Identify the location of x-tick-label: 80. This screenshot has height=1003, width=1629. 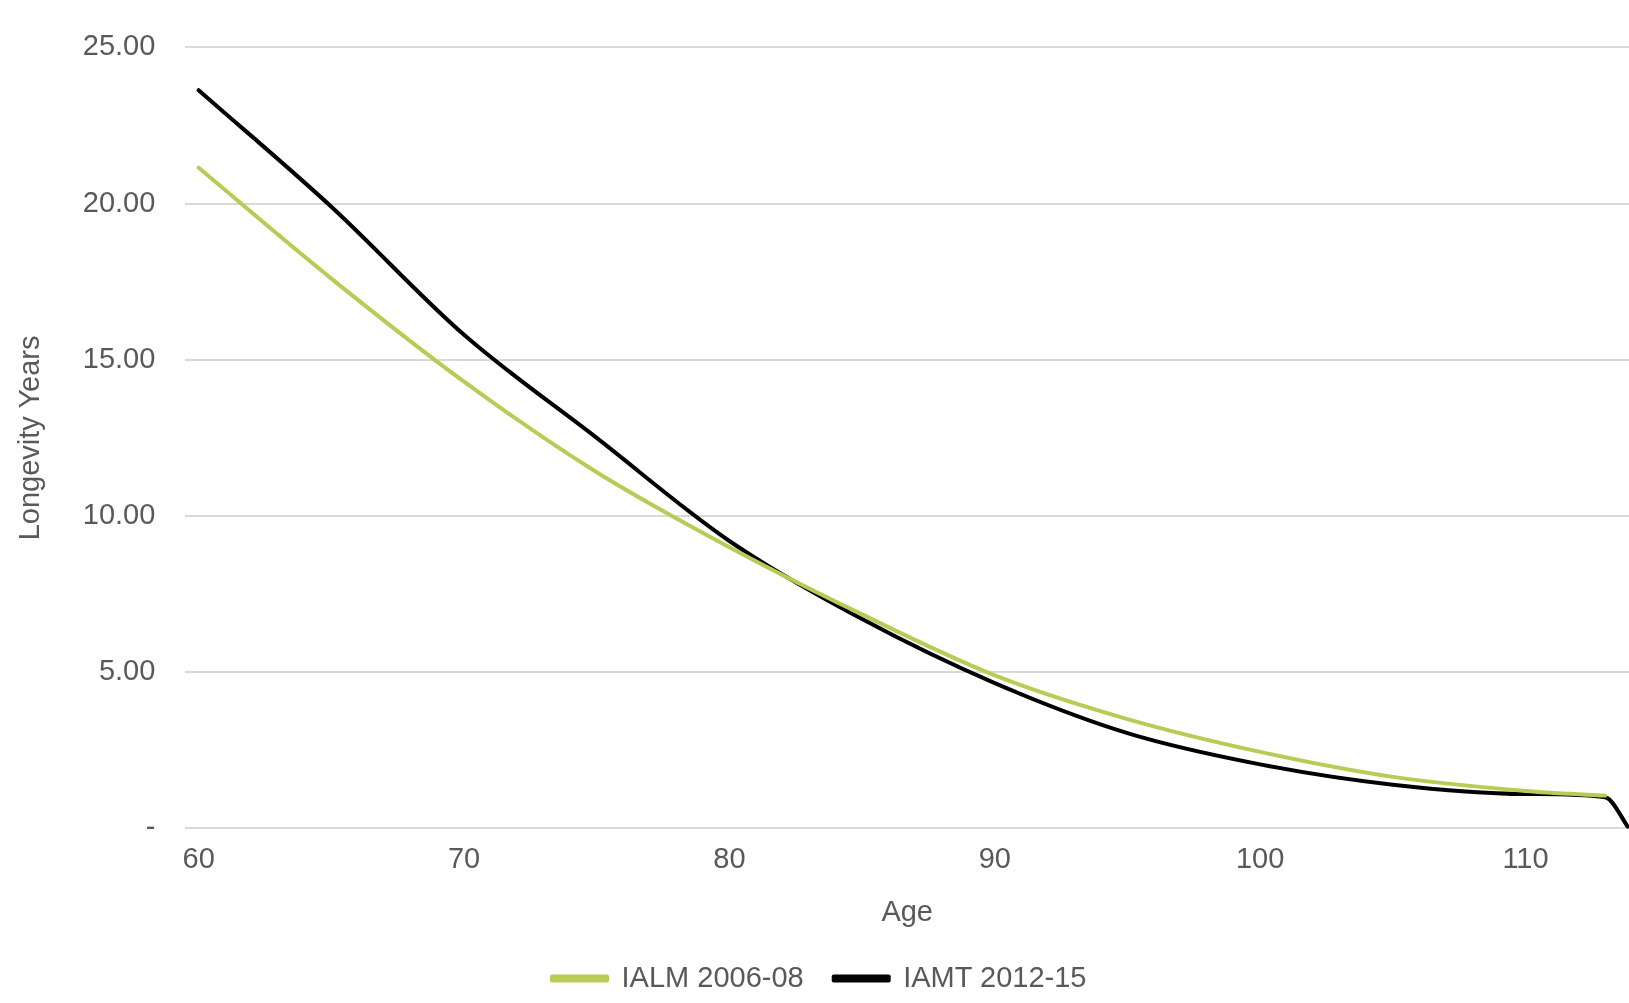
(729, 857).